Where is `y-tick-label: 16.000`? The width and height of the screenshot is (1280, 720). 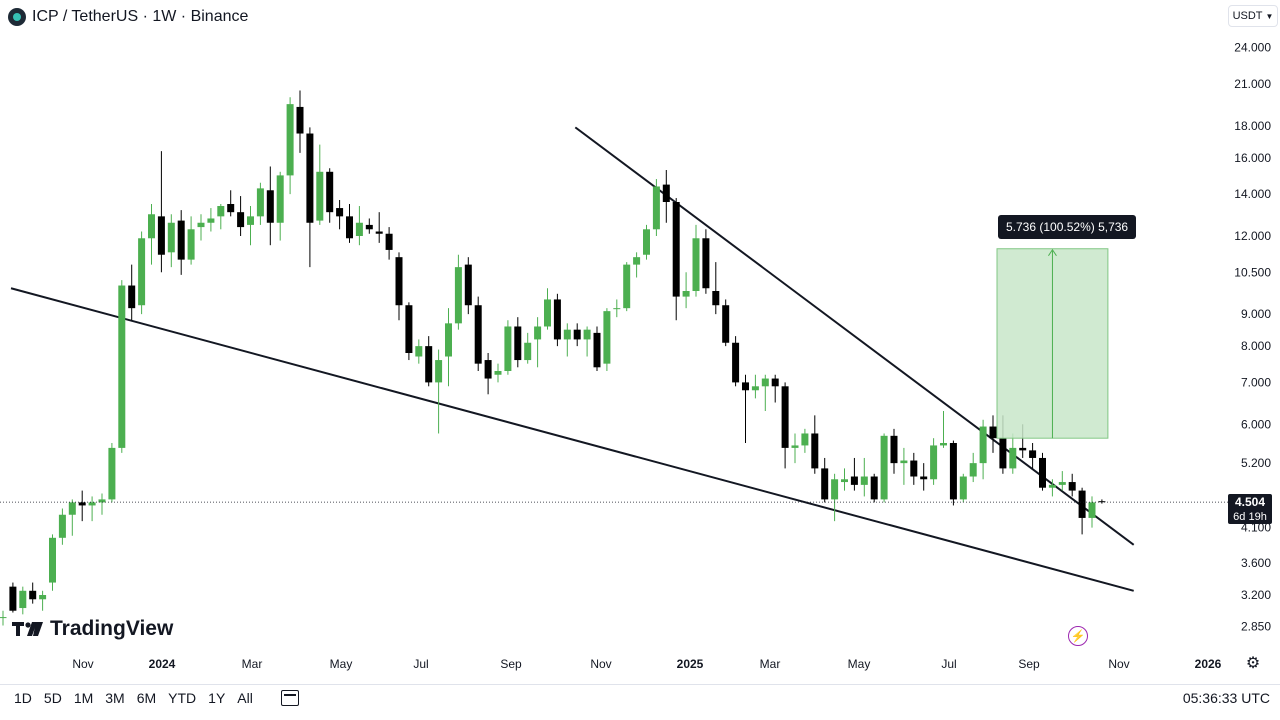 y-tick-label: 16.000 is located at coordinates (1252, 158).